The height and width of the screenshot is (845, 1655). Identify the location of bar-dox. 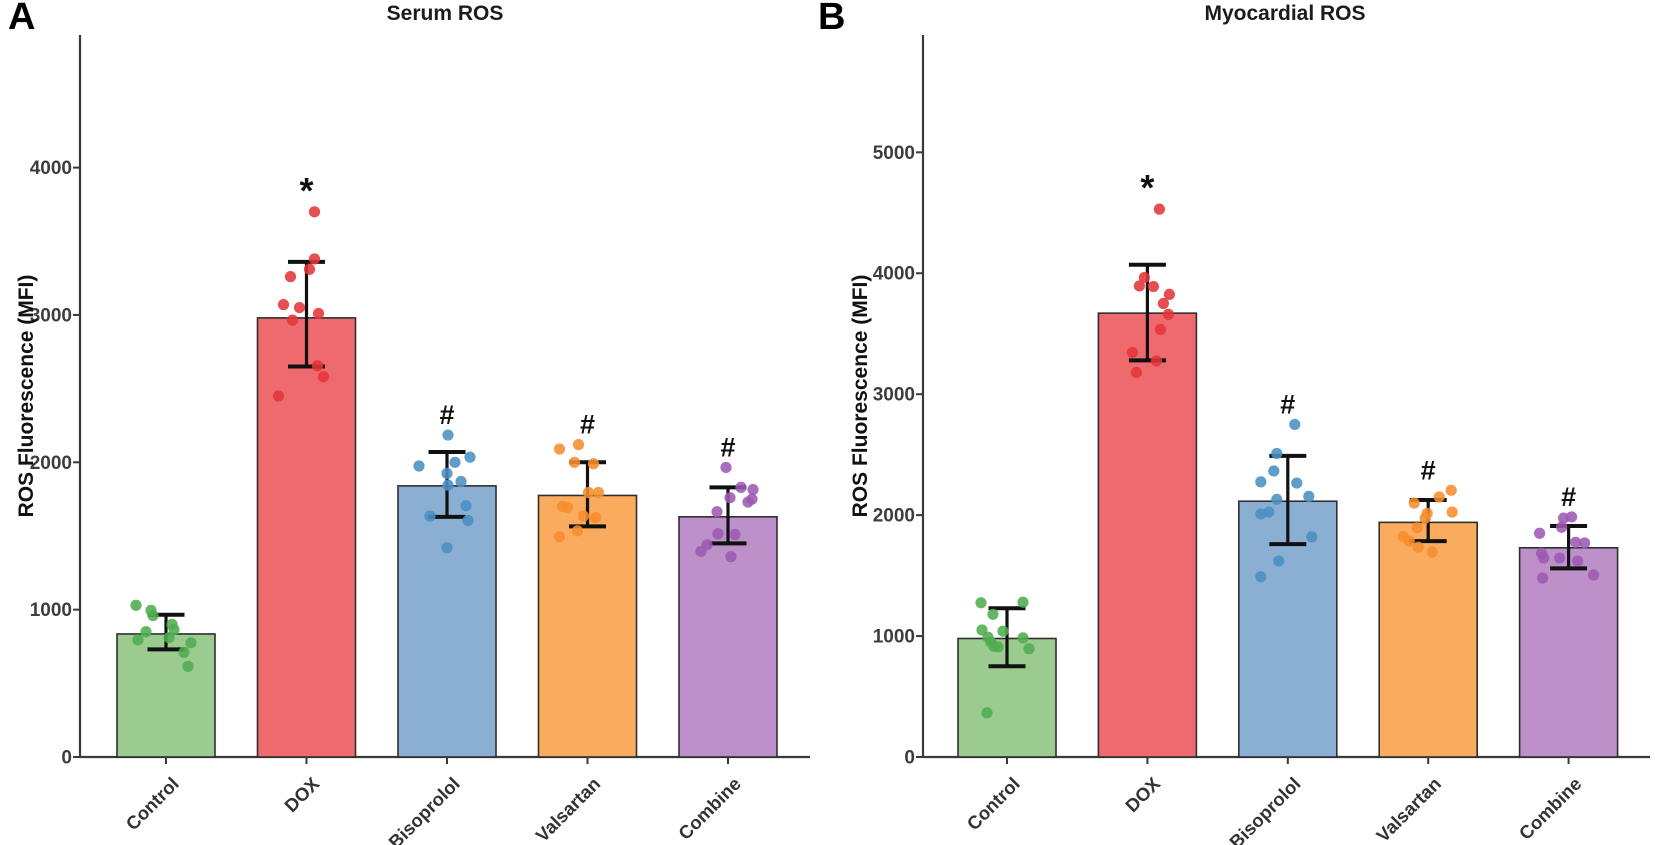
(1147, 535).